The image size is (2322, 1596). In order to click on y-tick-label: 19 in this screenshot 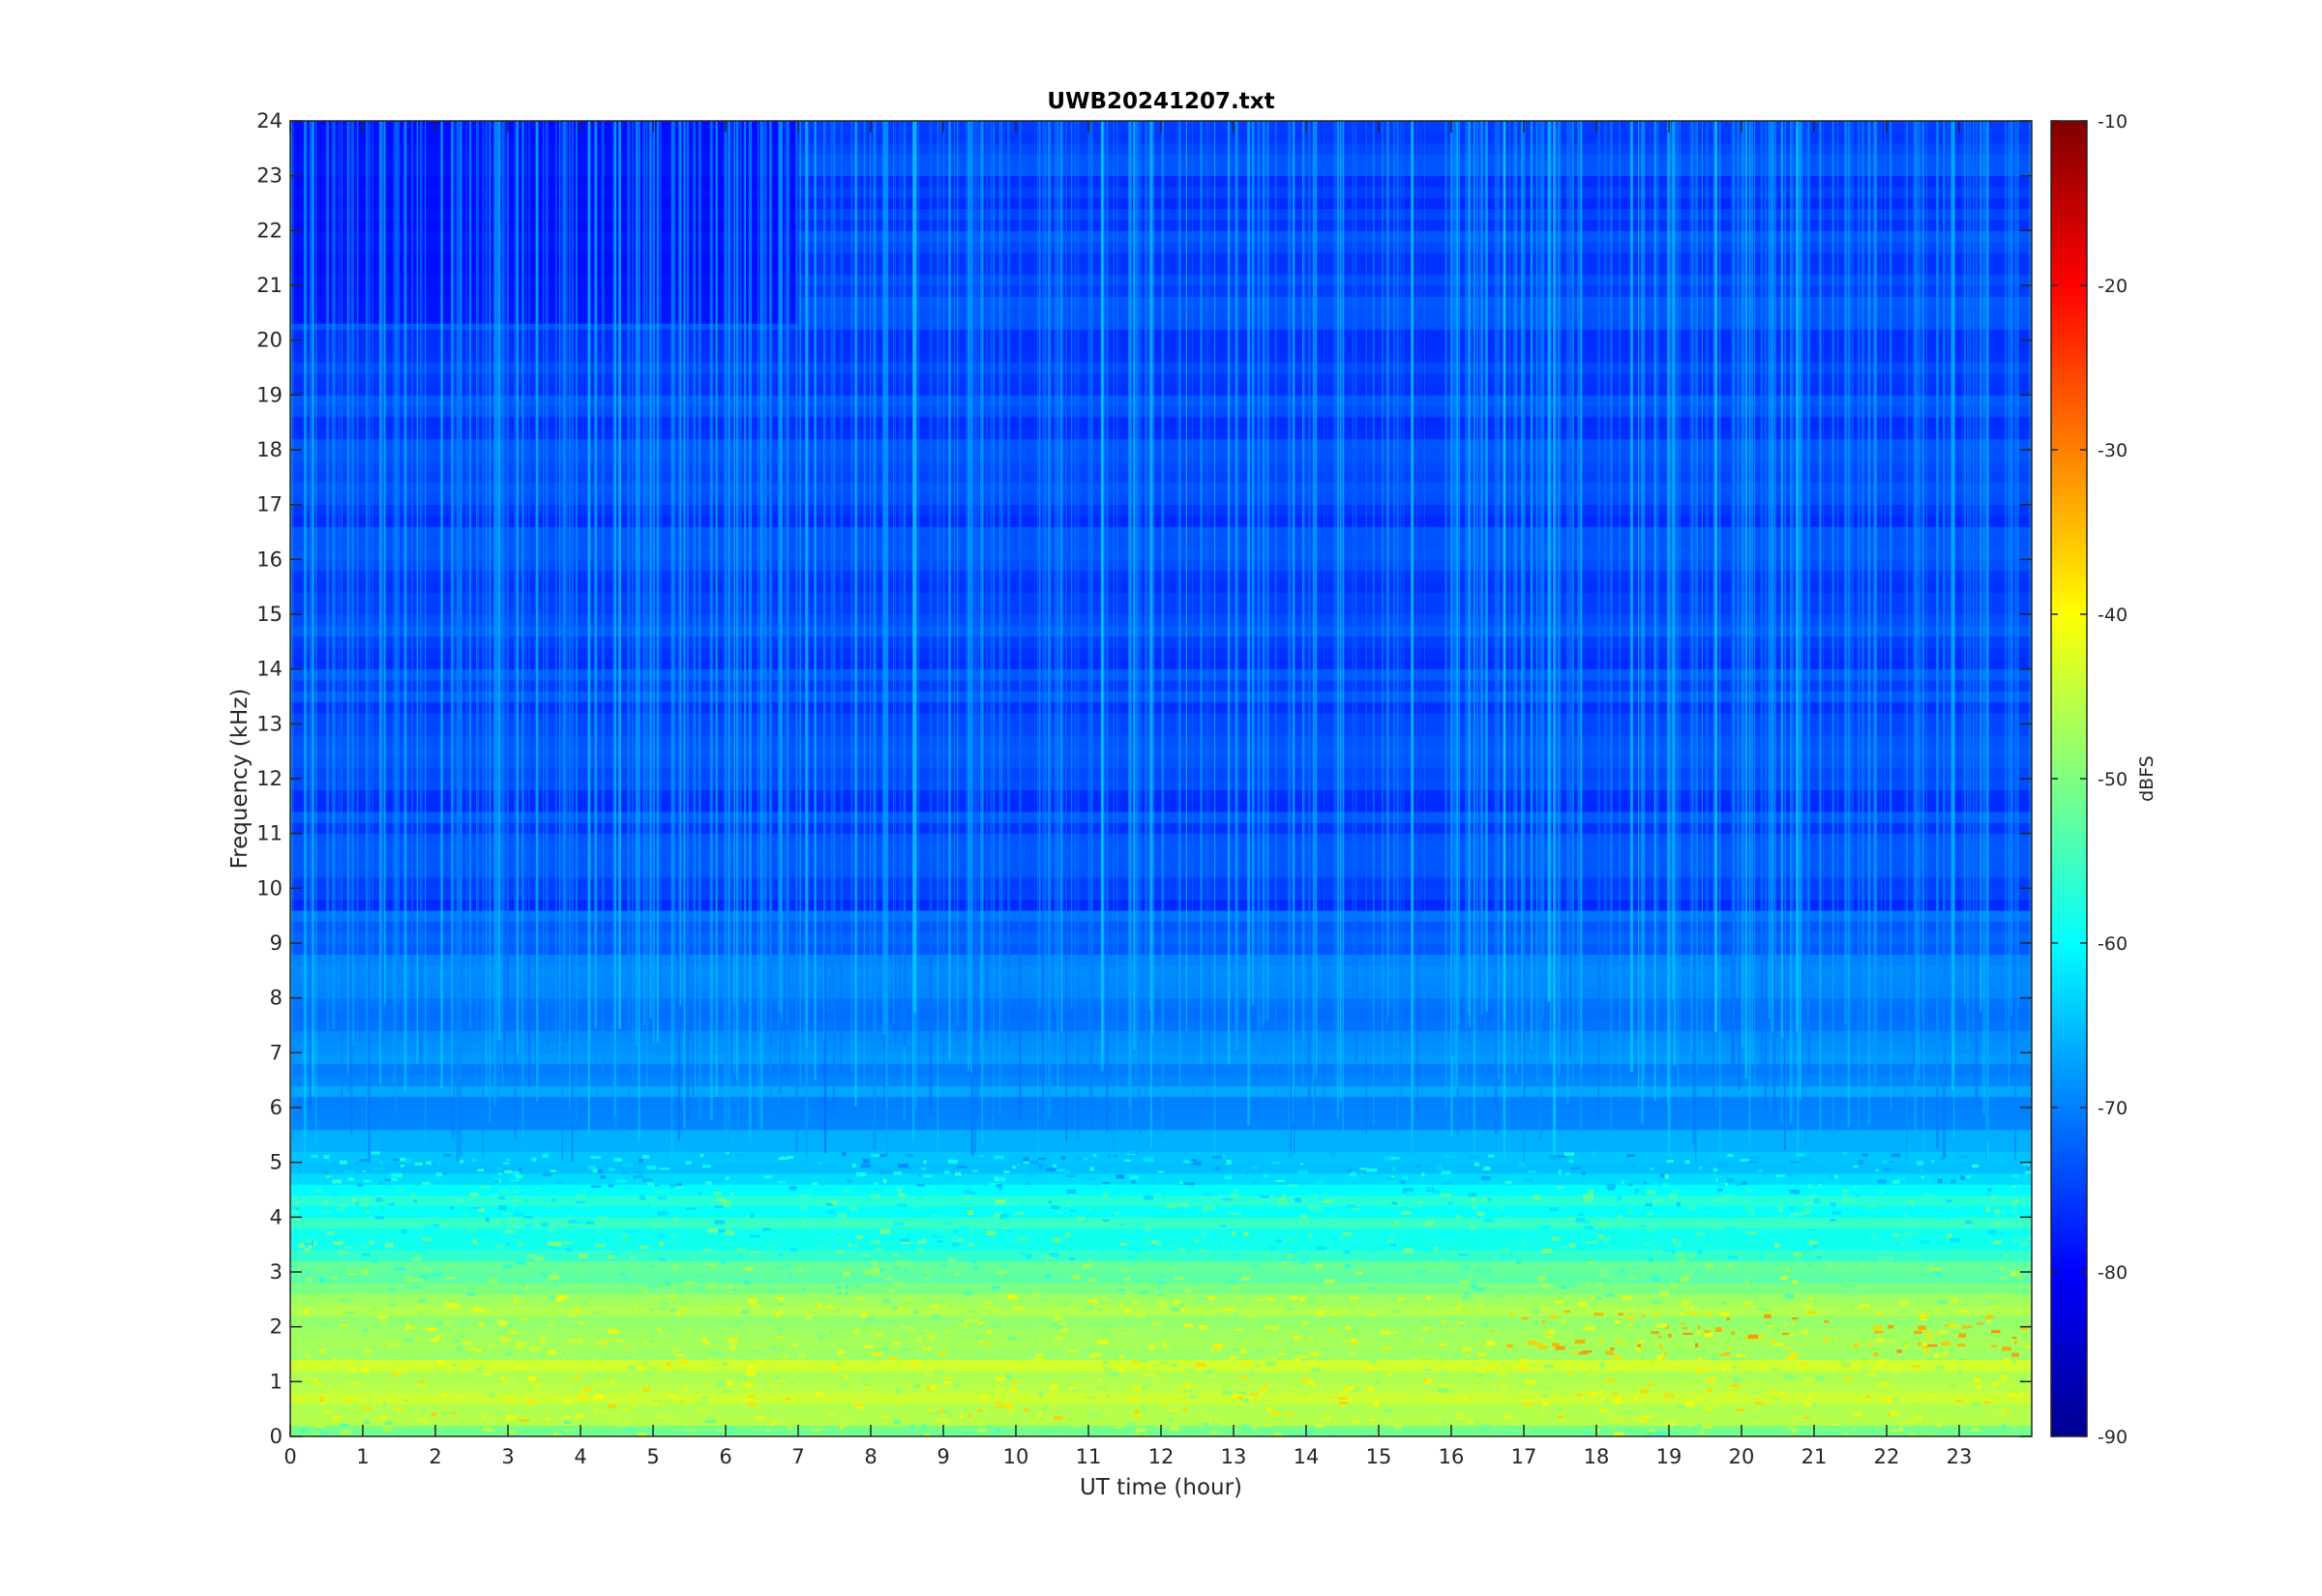, I will do `click(269, 394)`.